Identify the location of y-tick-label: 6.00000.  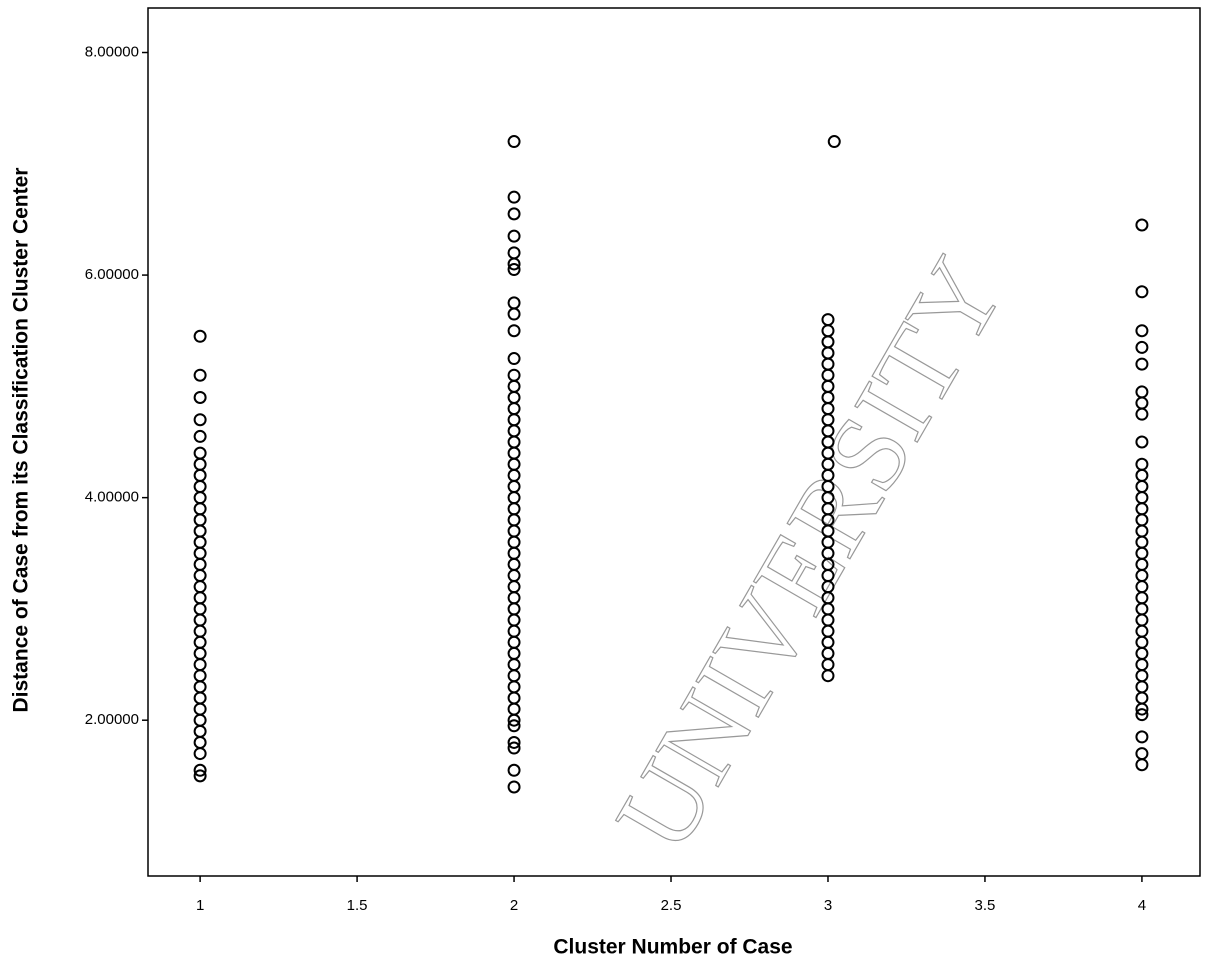
(112, 274).